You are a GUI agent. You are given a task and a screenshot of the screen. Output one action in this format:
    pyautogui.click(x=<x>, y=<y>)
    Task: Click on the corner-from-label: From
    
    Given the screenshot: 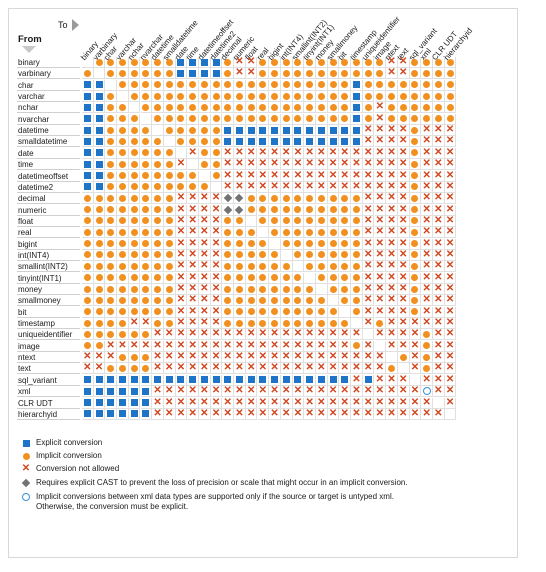 What is the action you would take?
    pyautogui.click(x=30, y=39)
    